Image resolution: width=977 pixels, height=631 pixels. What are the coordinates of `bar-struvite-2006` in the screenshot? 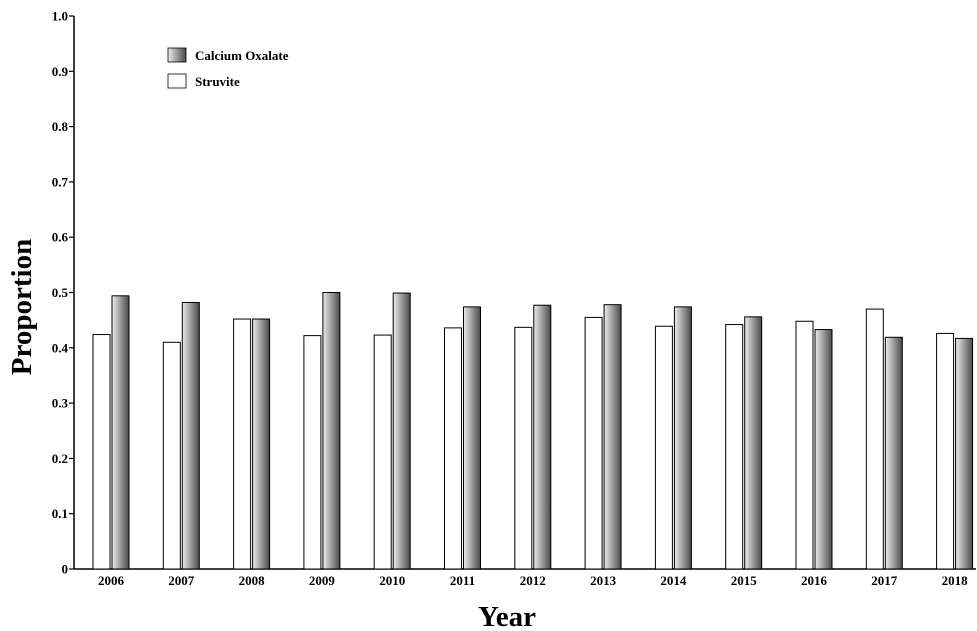 It's located at (101, 452).